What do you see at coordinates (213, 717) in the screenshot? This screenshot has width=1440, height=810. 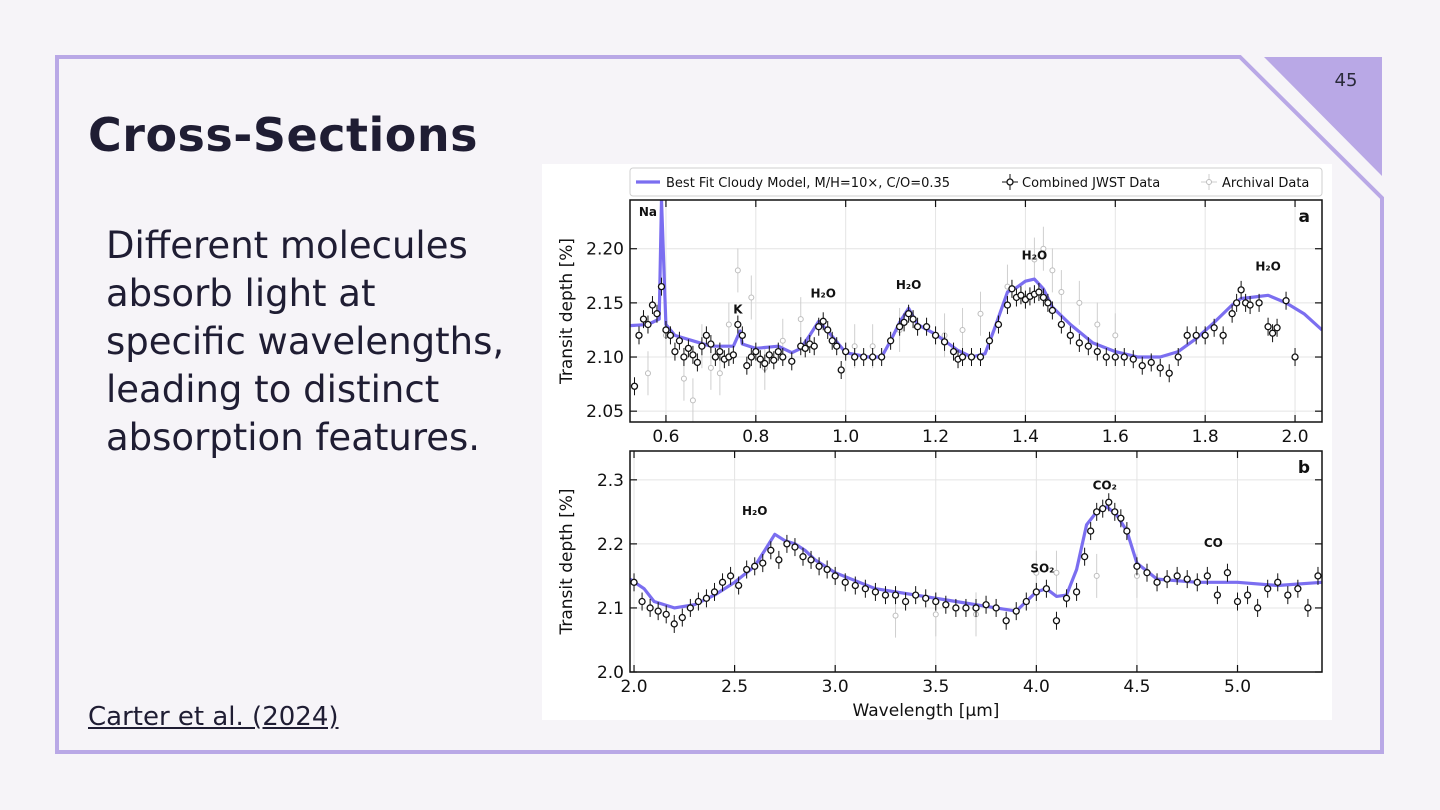 I see `citation-link: Carter et al. (2024)` at bounding box center [213, 717].